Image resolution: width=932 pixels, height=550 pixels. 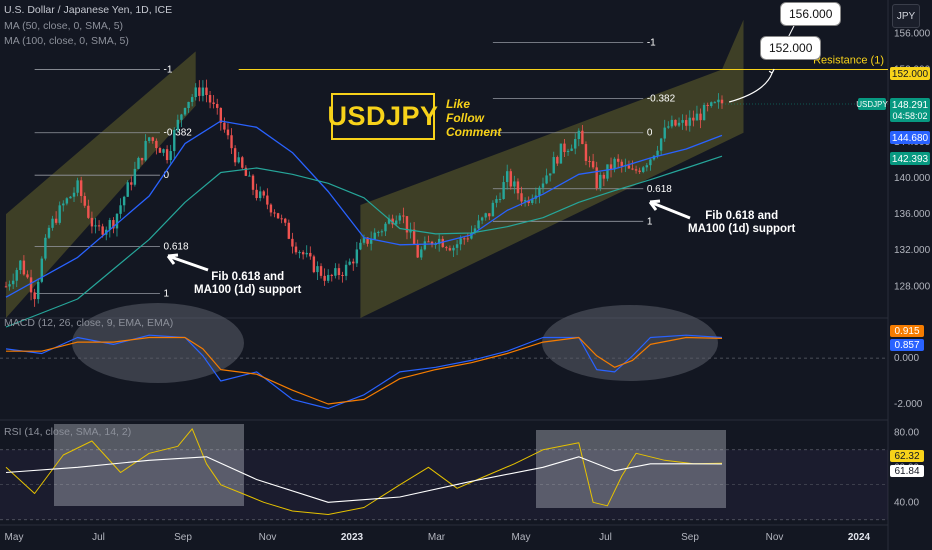 What do you see at coordinates (859, 537) in the screenshot?
I see `time-tick: 2024` at bounding box center [859, 537].